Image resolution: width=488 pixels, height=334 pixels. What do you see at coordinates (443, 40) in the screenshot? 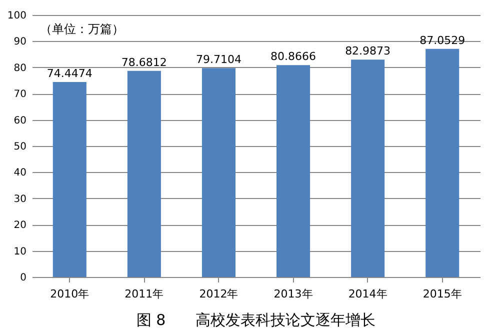
I see `data-label: 87.0529` at bounding box center [443, 40].